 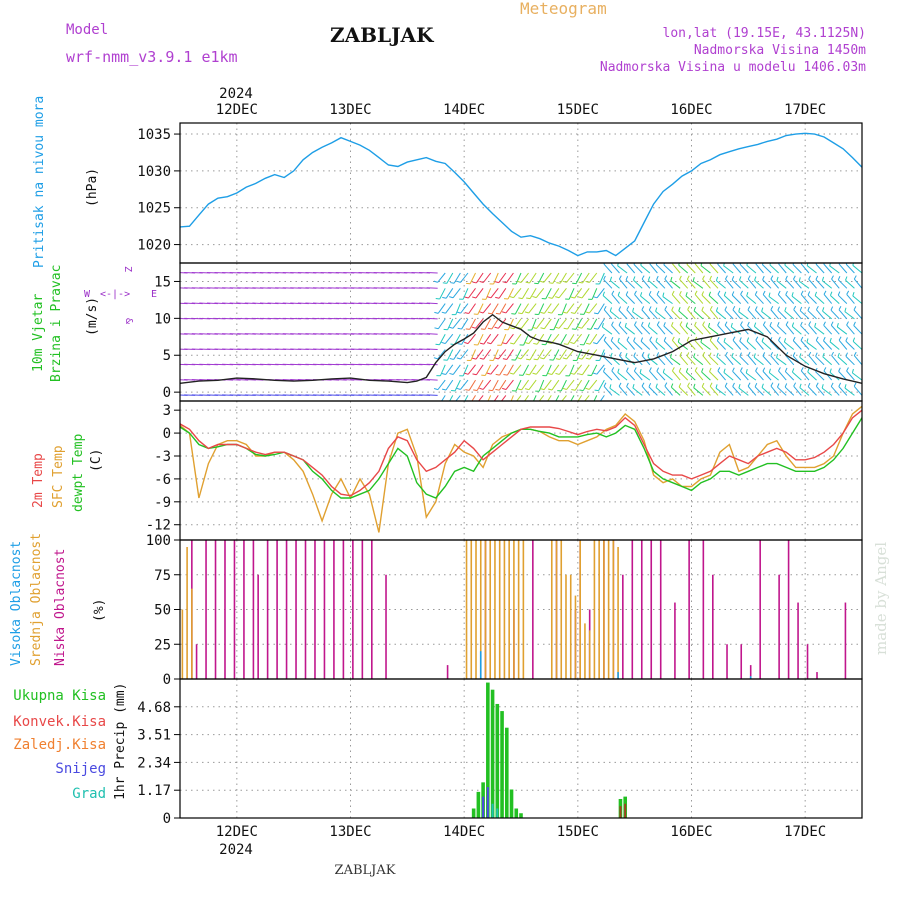 What do you see at coordinates (158, 541) in the screenshot?
I see `ytick-label: 100` at bounding box center [158, 541].